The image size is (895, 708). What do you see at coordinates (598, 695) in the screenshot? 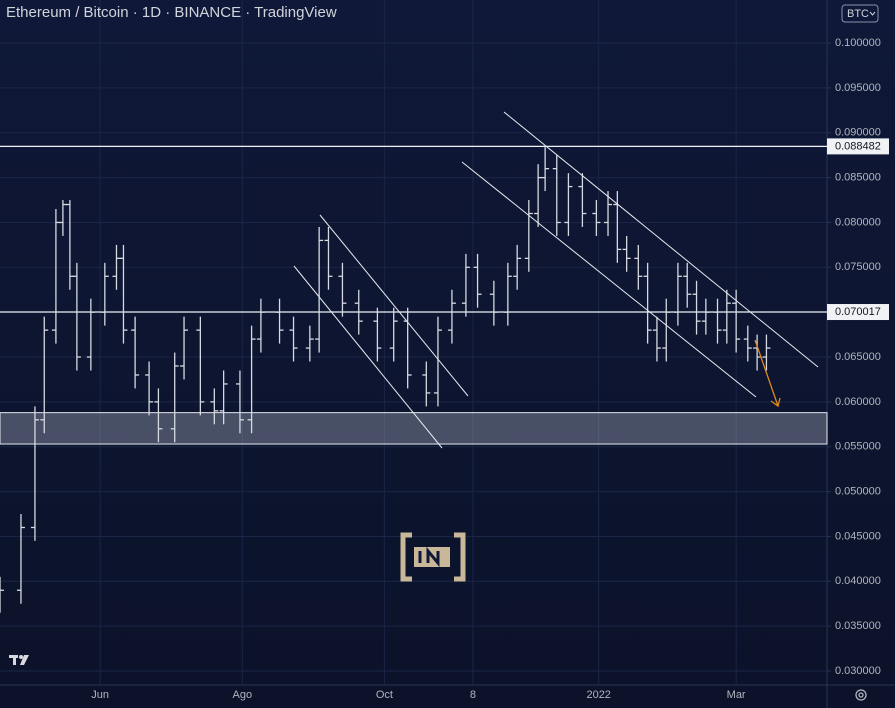
I see `x-tick-label: 2022` at bounding box center [598, 695].